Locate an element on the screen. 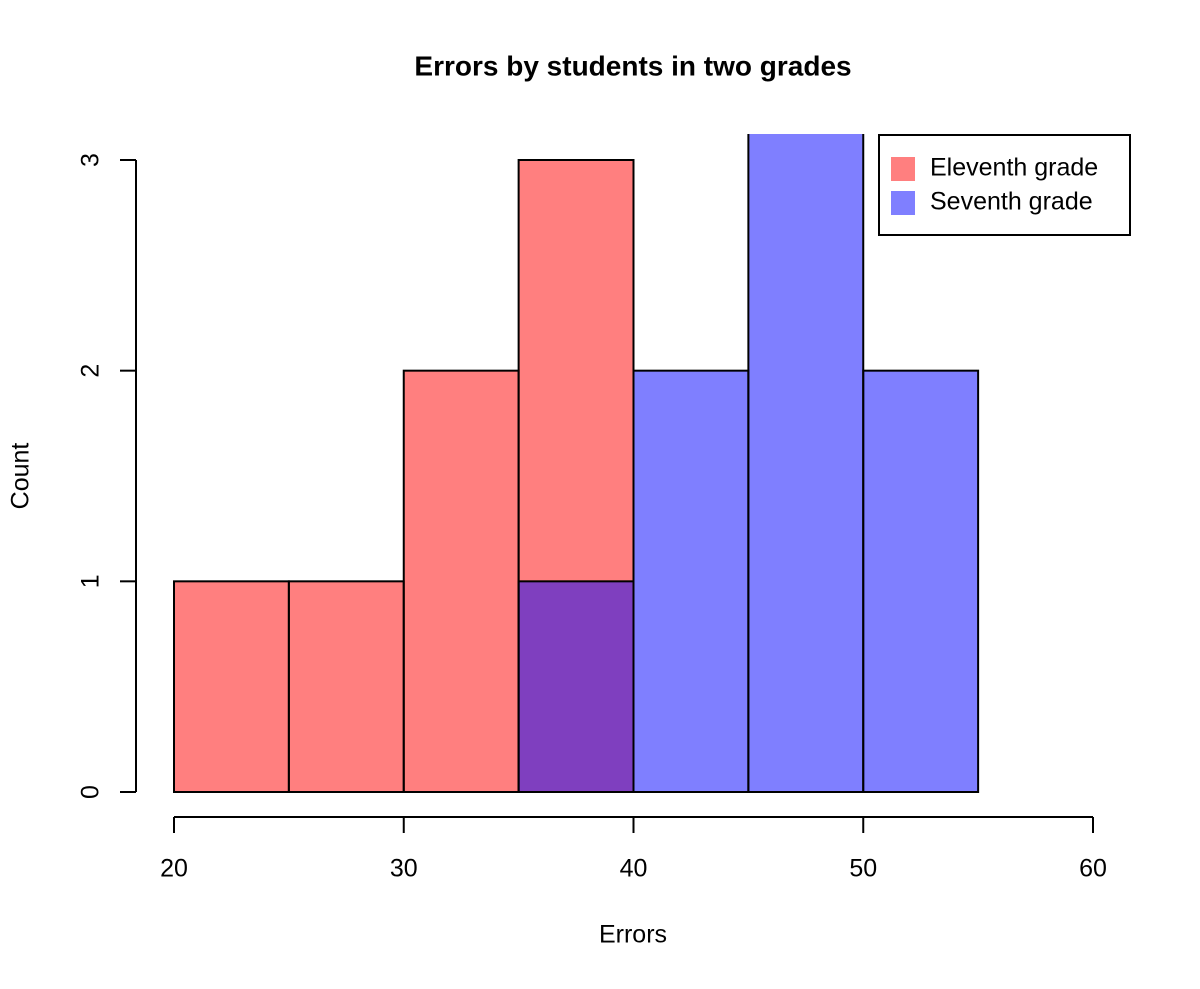 This screenshot has height=989, width=1200. x-tick-label: 30 is located at coordinates (404, 869).